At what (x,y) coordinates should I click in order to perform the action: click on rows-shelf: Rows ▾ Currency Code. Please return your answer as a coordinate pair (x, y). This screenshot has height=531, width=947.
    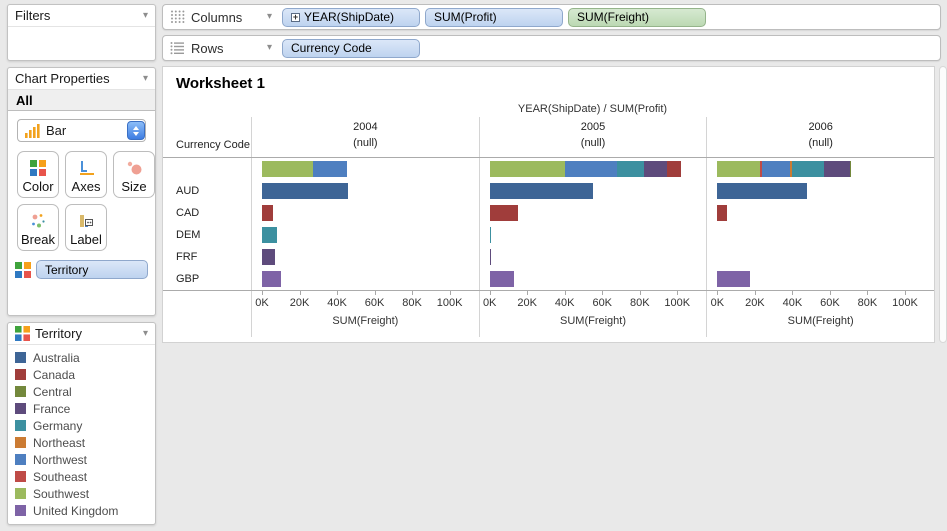
    Looking at the image, I should click on (551, 48).